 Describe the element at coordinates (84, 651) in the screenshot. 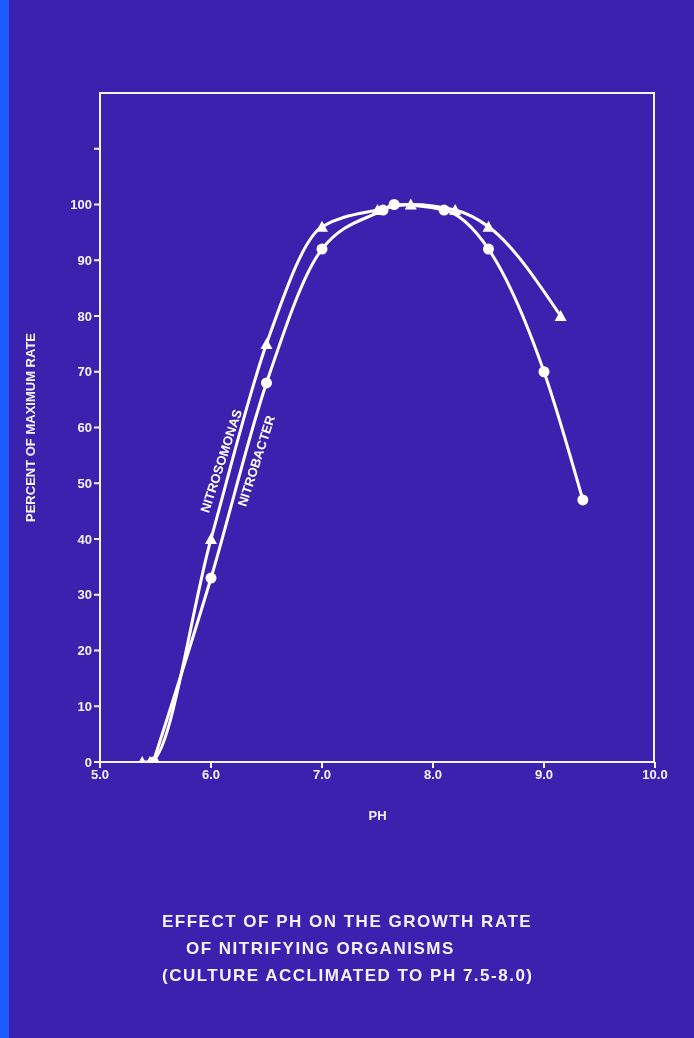

I see `y-tick-label: 20` at that location.